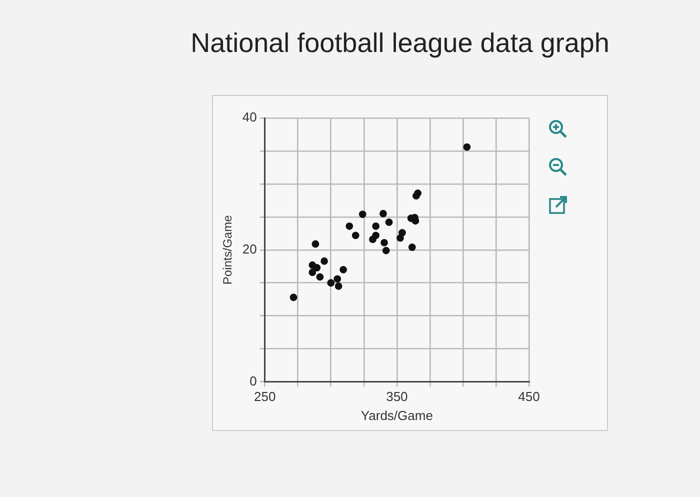 This screenshot has height=497, width=700. What do you see at coordinates (265, 396) in the screenshot?
I see `x-tick-label: 250` at bounding box center [265, 396].